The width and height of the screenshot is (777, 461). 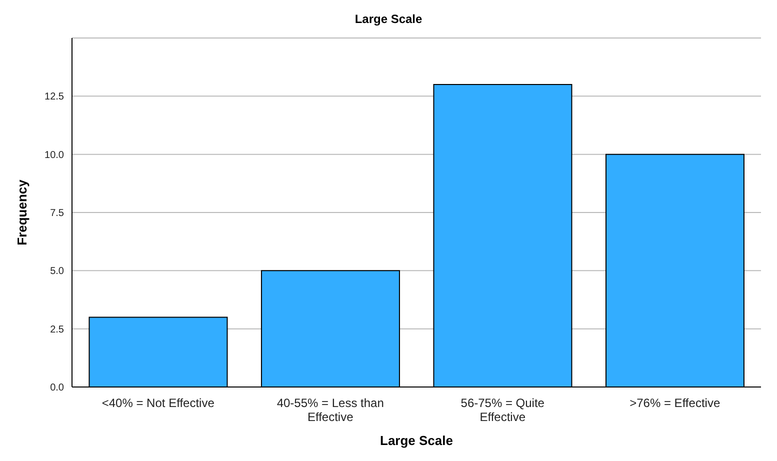 What do you see at coordinates (57, 388) in the screenshot?
I see `y-tick-label: 0.0` at bounding box center [57, 388].